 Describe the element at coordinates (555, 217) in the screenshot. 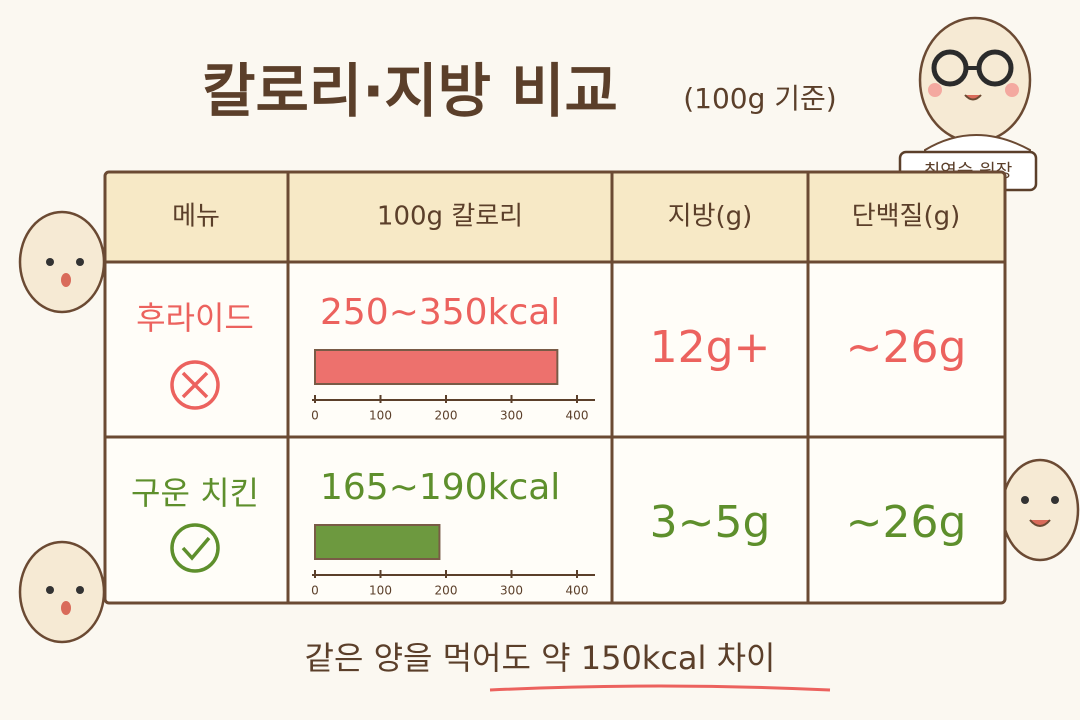

I see `header-row` at that location.